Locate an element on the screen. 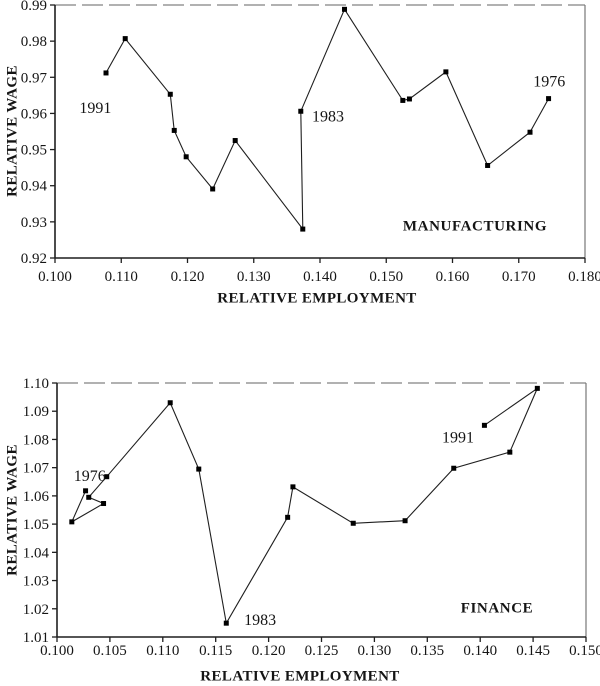 The image size is (600, 686). y-tick-label: 0.97 is located at coordinates (34, 78).